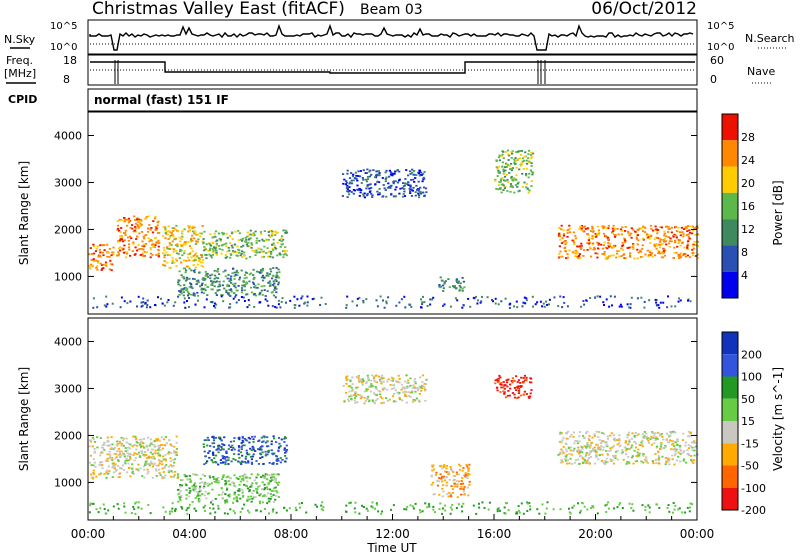 The height and width of the screenshot is (554, 800). Describe the element at coordinates (748, 137) in the screenshot. I see `power-colorbar-tick: 28` at that location.